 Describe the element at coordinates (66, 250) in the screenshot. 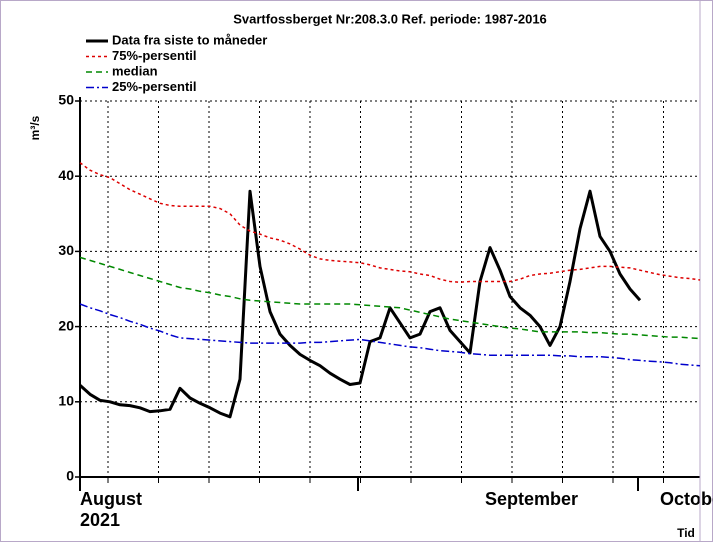

I see `y-tick-label: 30` at that location.